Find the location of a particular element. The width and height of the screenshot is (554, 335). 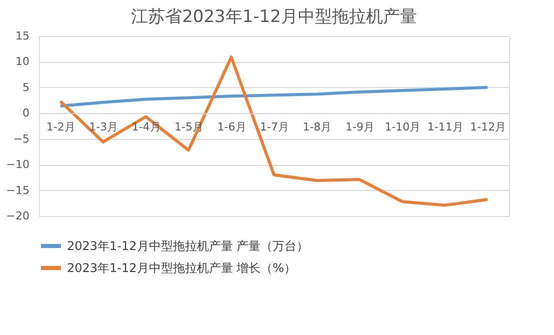

y-tick-label: 10 is located at coordinates (23, 61).